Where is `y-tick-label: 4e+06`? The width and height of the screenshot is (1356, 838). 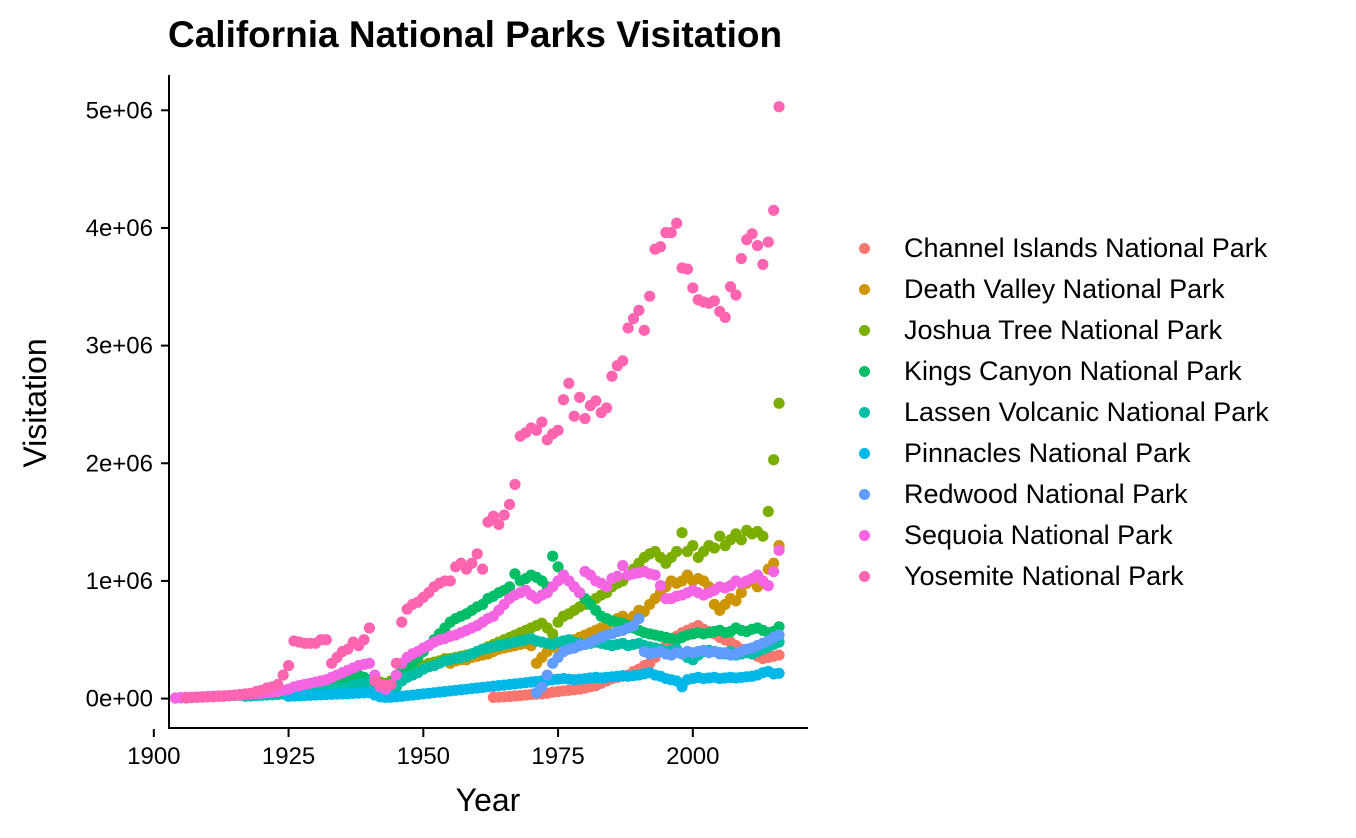
y-tick-label: 4e+06 is located at coordinates (119, 228).